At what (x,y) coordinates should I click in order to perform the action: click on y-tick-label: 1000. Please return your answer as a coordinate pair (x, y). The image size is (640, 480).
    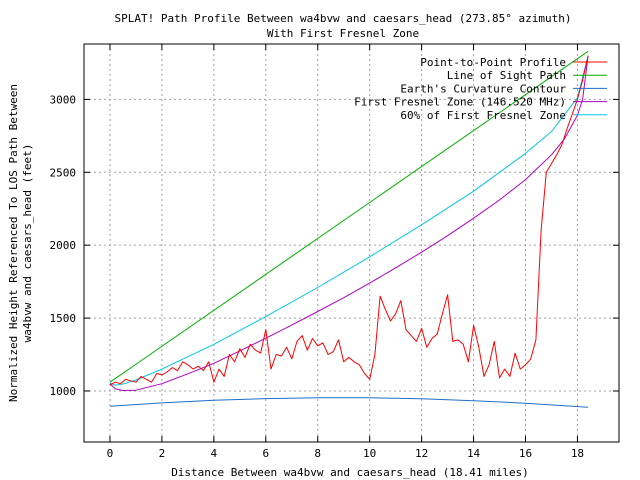
    Looking at the image, I should click on (63, 391).